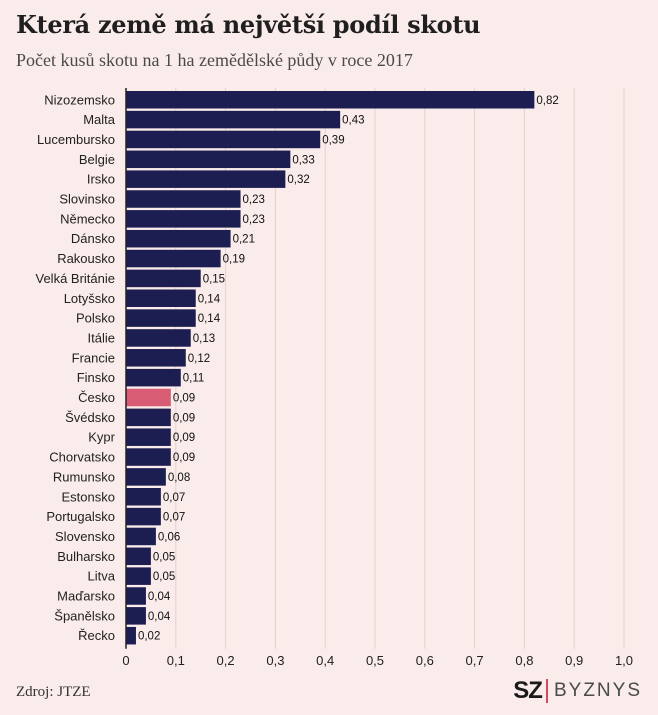 This screenshot has width=658, height=715. Describe the element at coordinates (546, 691) in the screenshot. I see `brand-divider` at that location.